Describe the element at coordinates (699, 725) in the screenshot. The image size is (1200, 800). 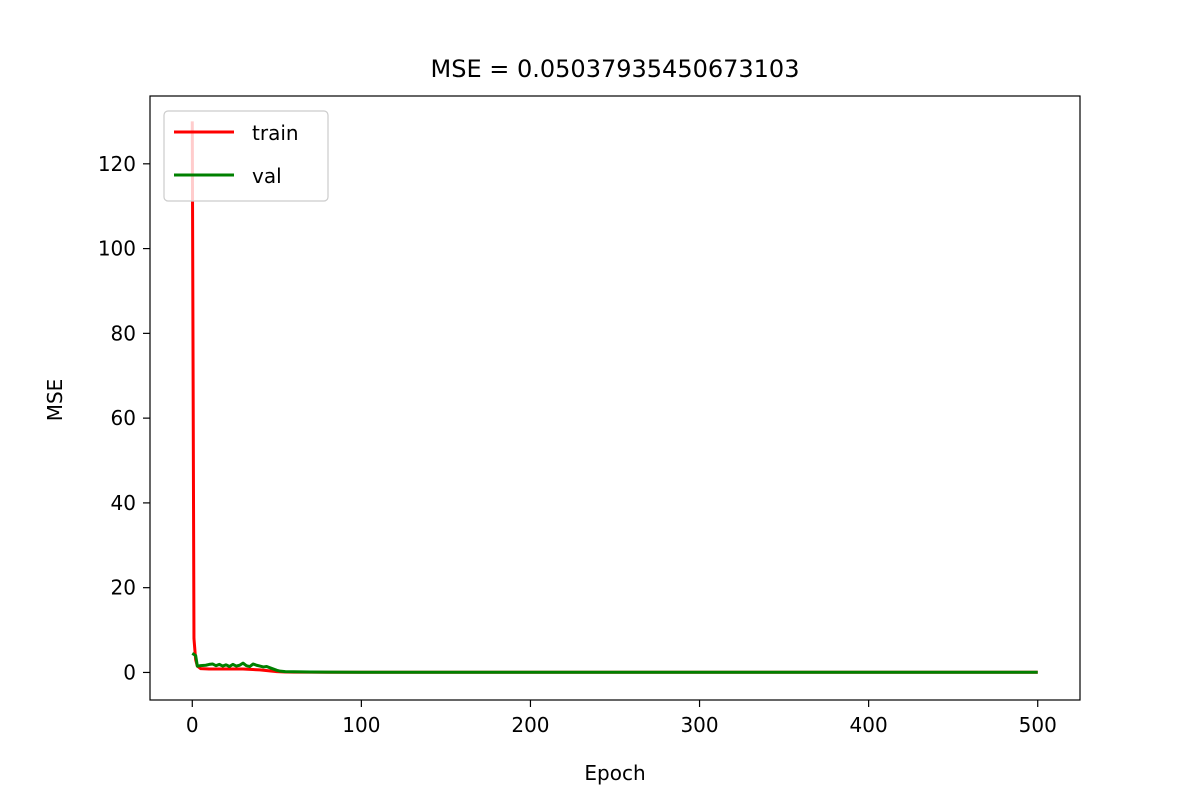
I see `x-tick-label: 300` at that location.